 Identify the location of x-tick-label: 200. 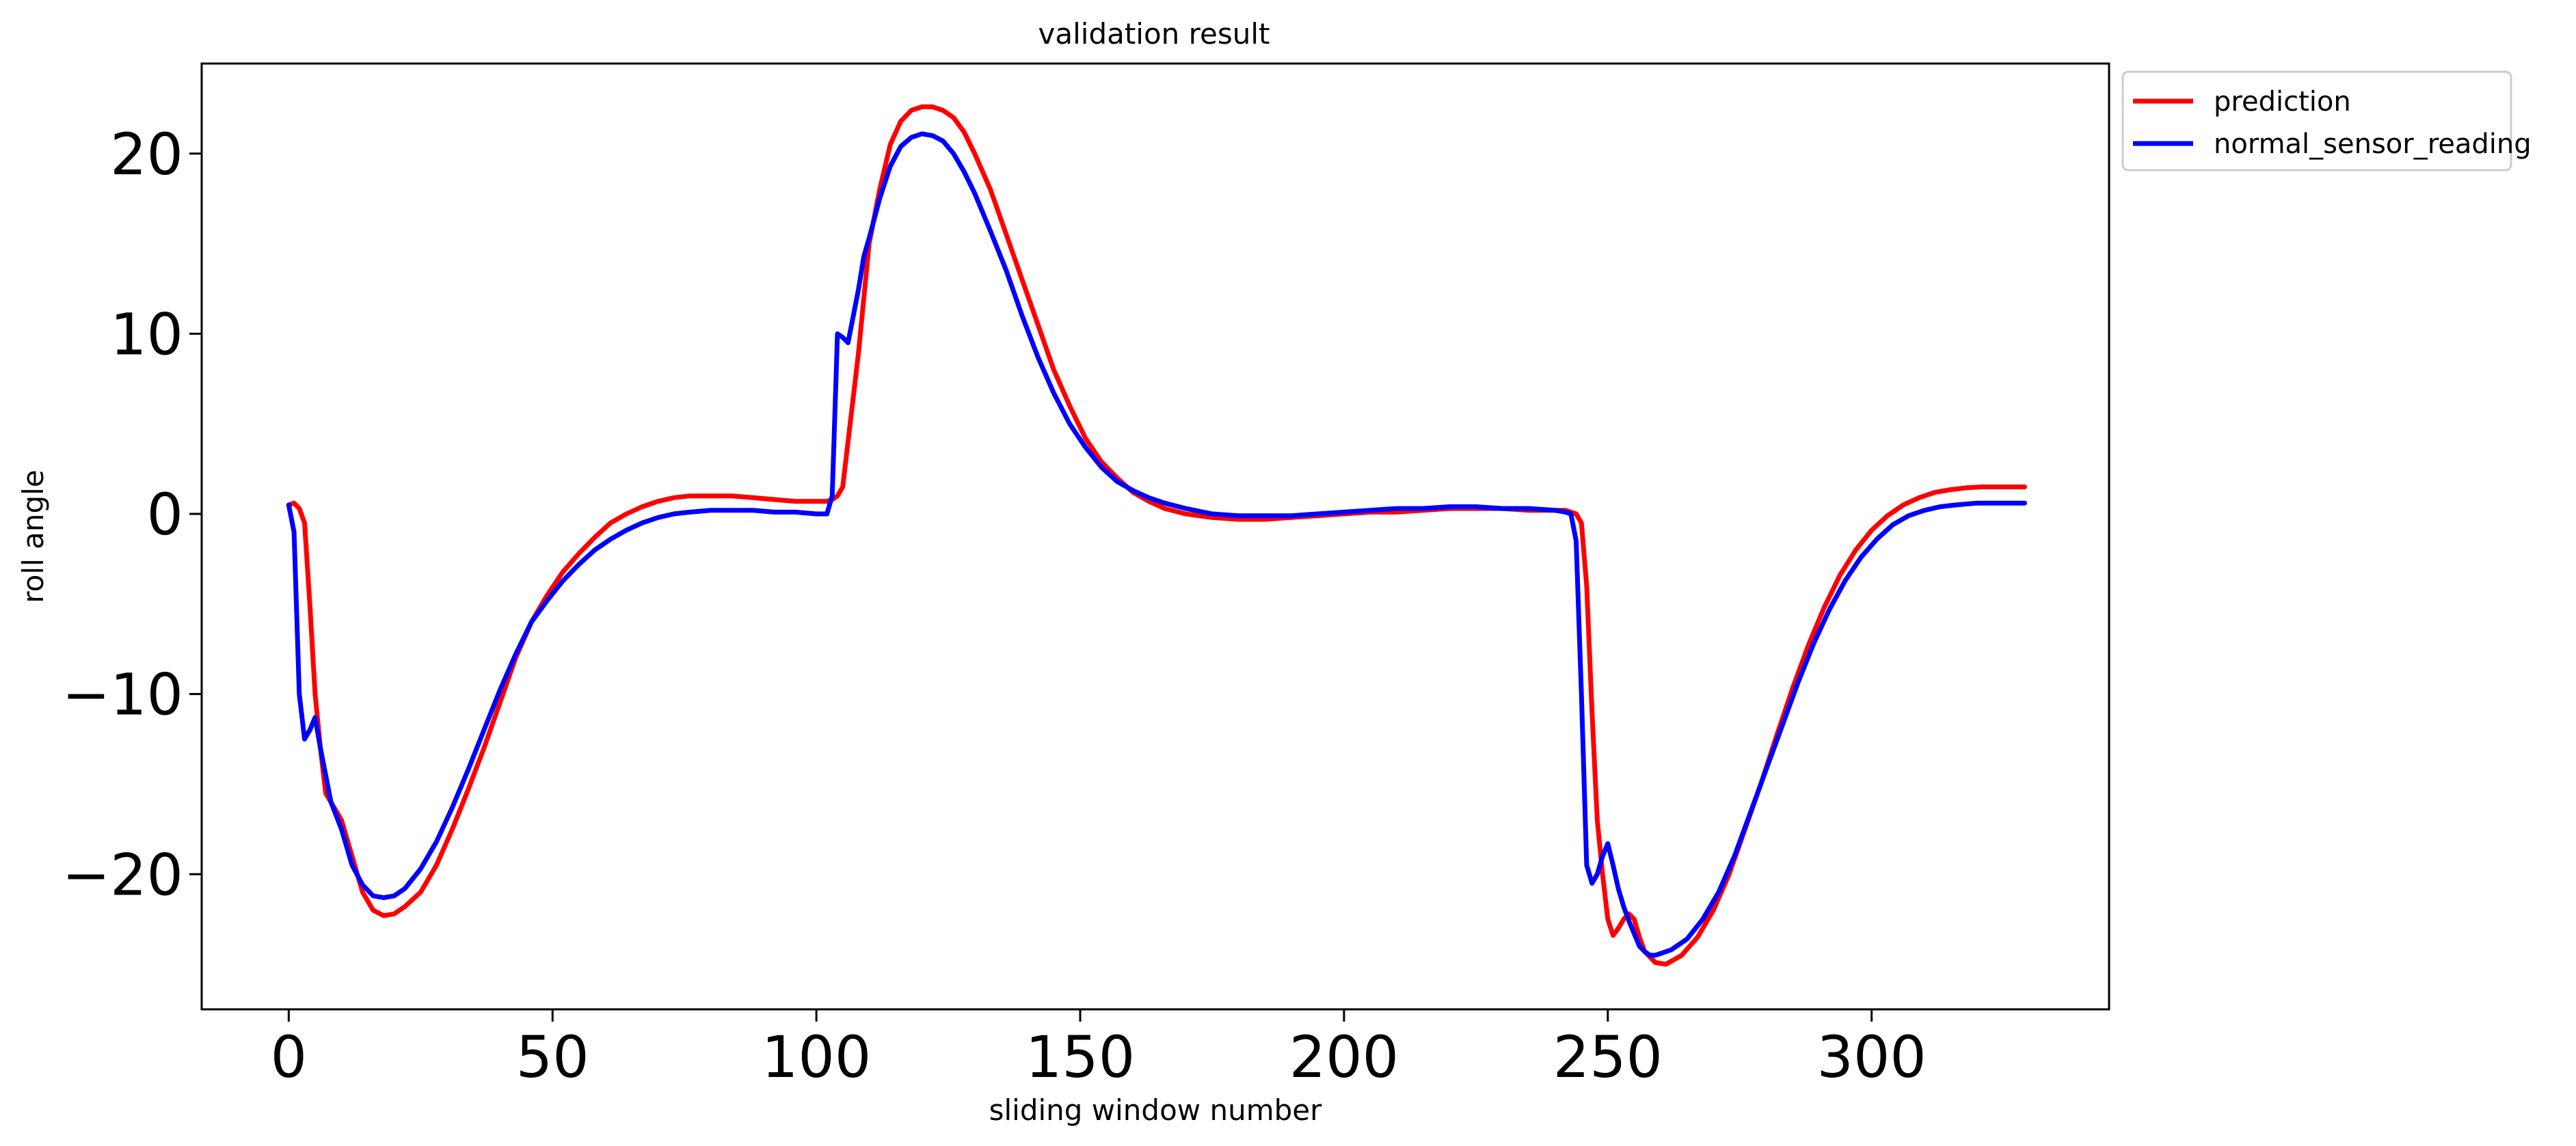
(1344, 1057).